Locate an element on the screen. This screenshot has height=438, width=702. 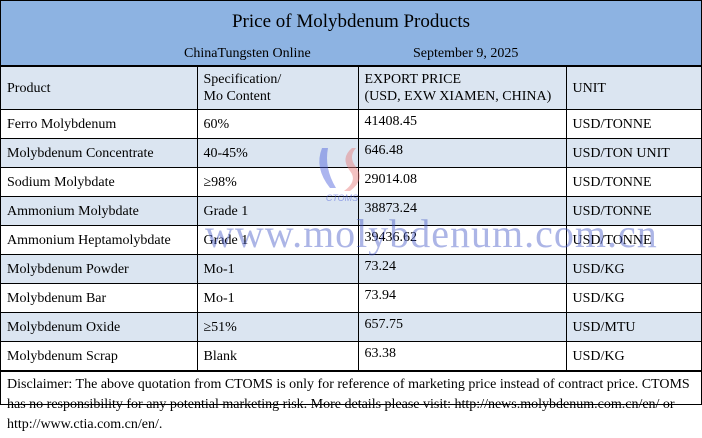
source-label: ChinaTungsten Online is located at coordinates (247, 53).